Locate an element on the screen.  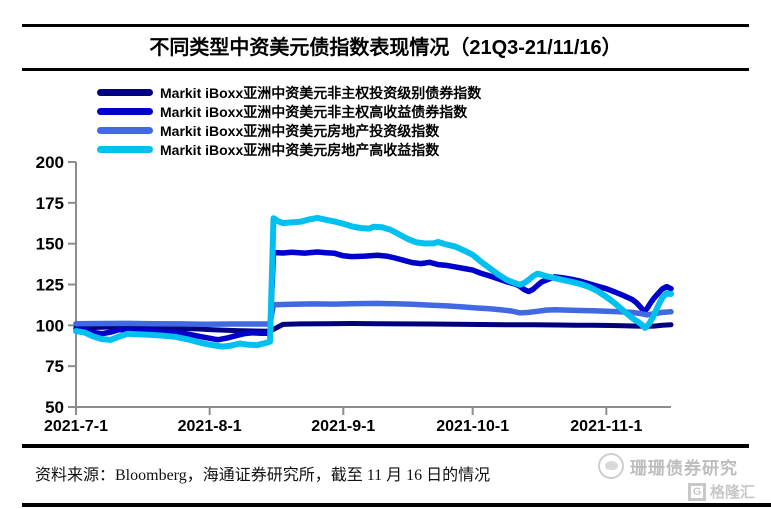
legend-label: Markit iBoxx亚洲中资美元房地产投资级指数 is located at coordinates (300, 130).